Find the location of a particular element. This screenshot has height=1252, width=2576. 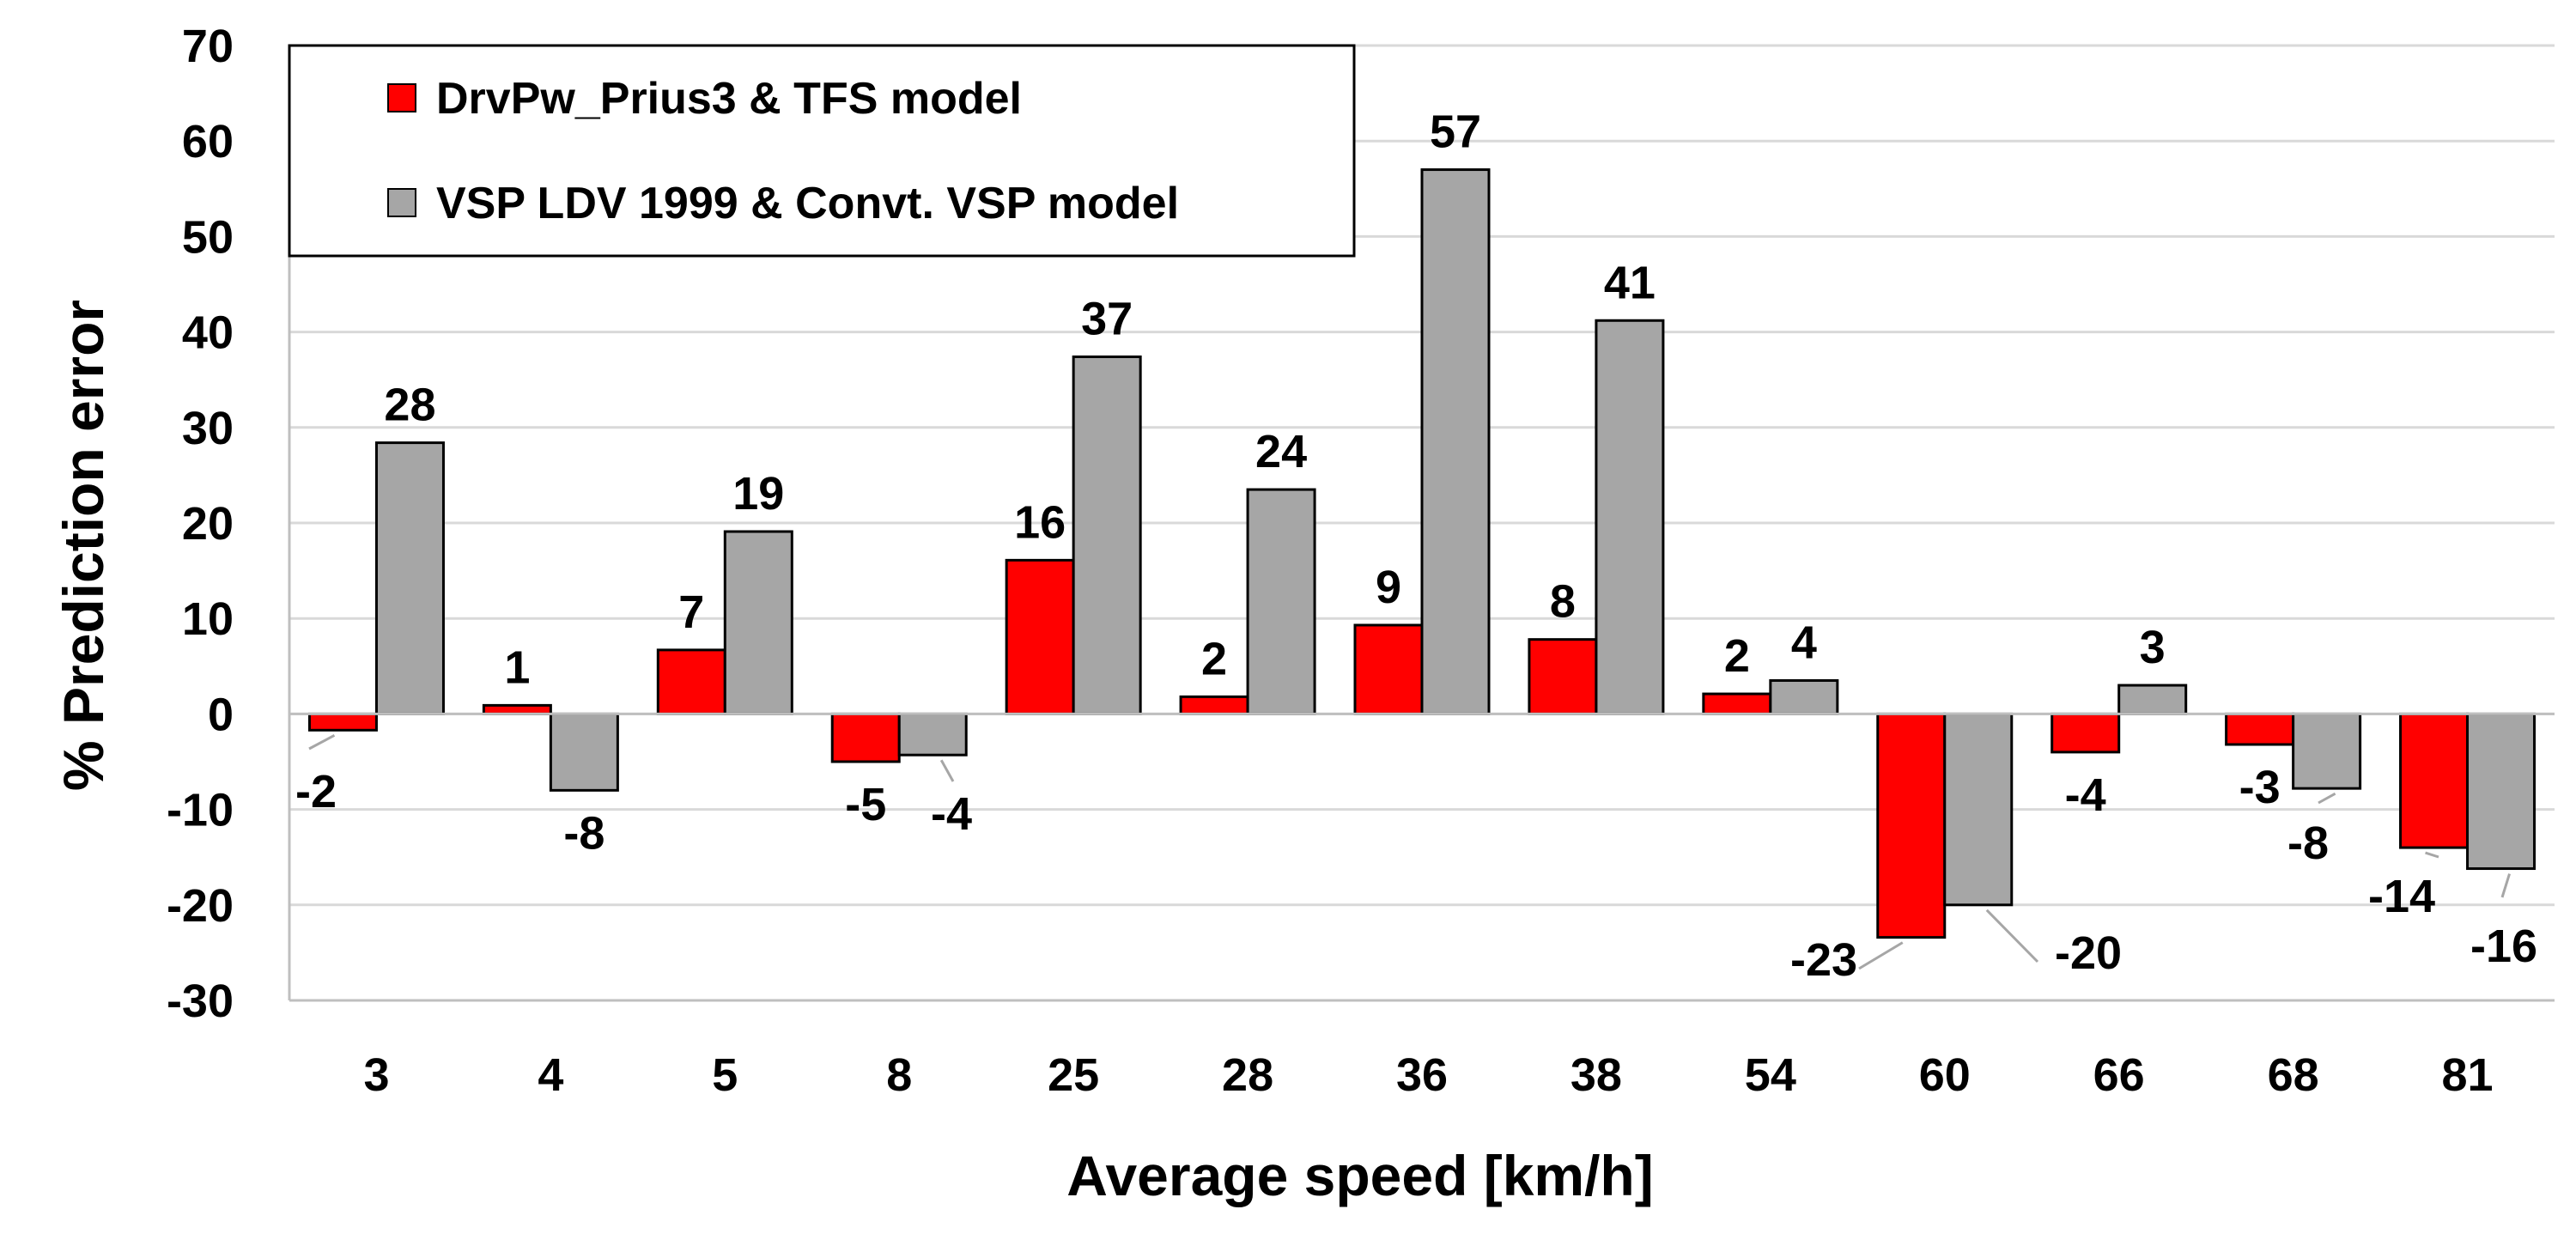

legend-label-drvpw: DrvPw_Prius3 & TFS model is located at coordinates (729, 99).